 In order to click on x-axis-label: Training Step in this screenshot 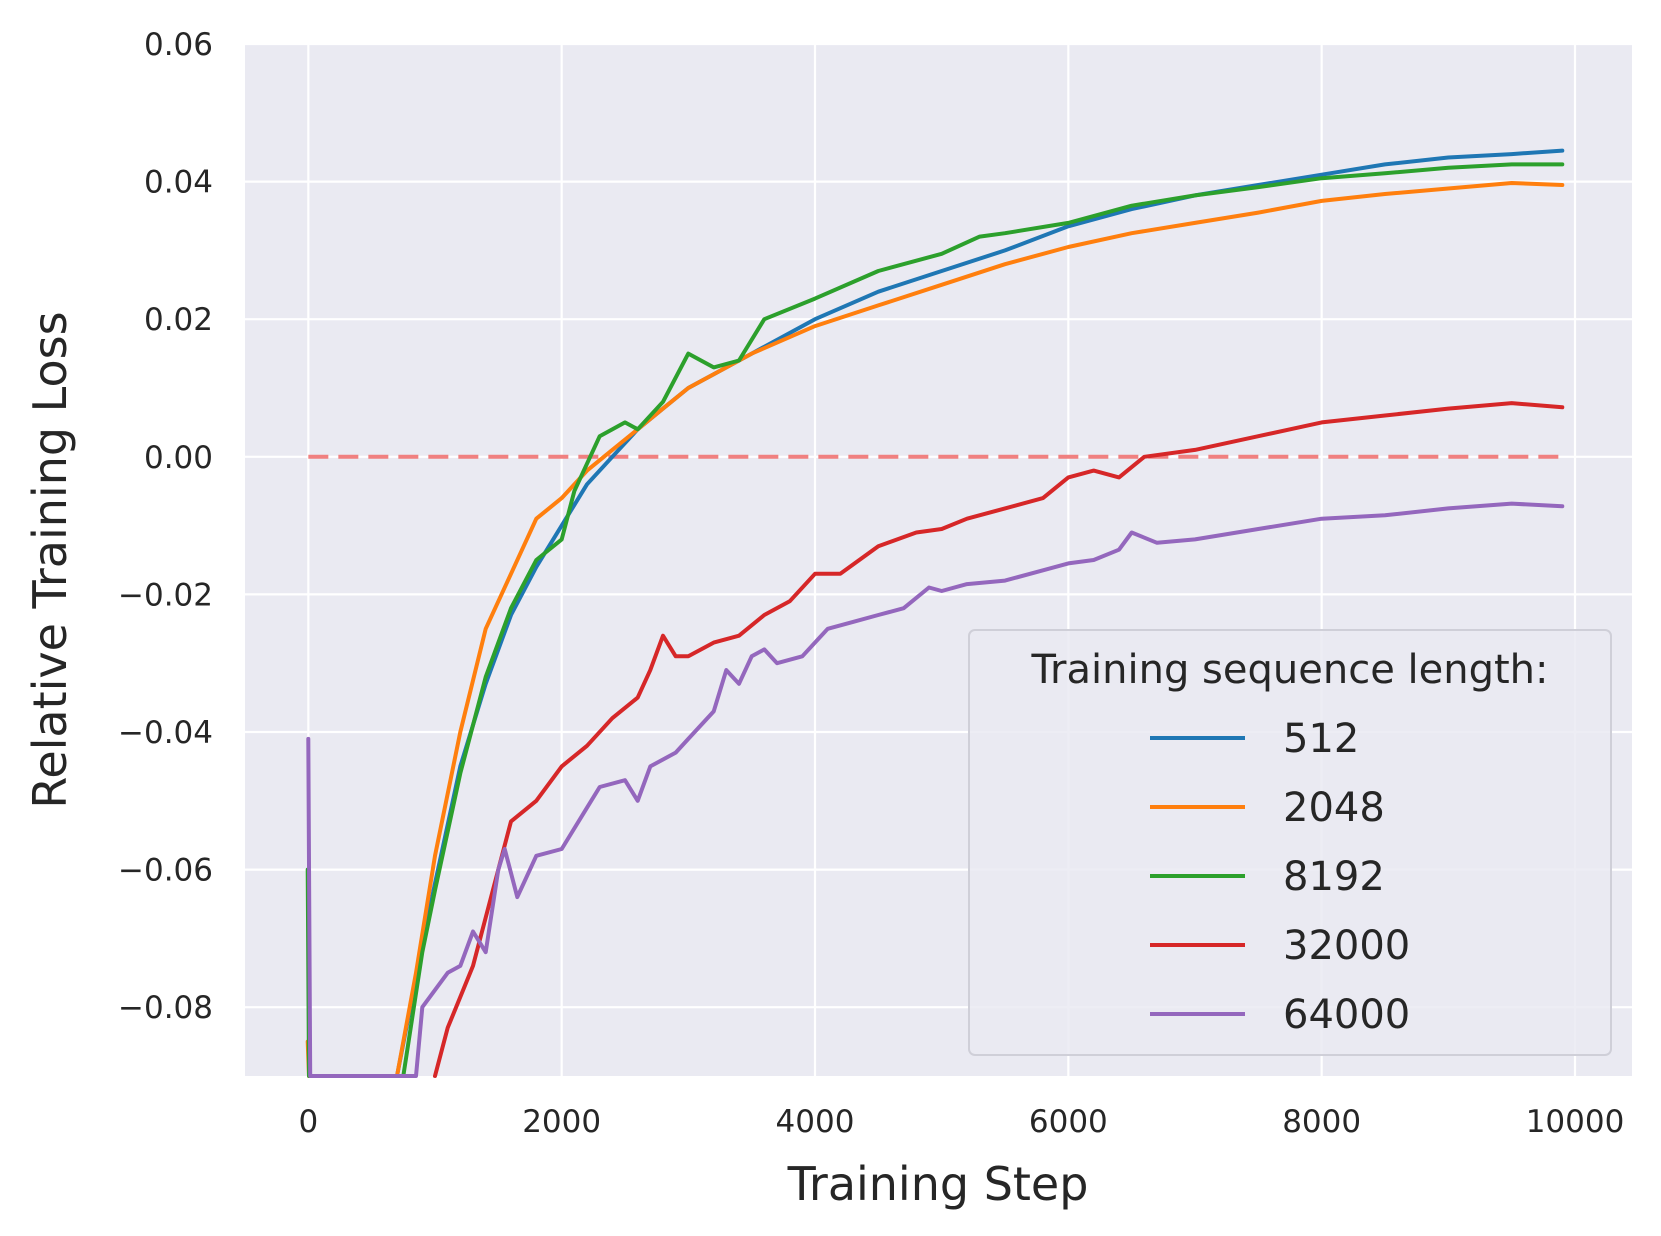, I will do `click(938, 1184)`.